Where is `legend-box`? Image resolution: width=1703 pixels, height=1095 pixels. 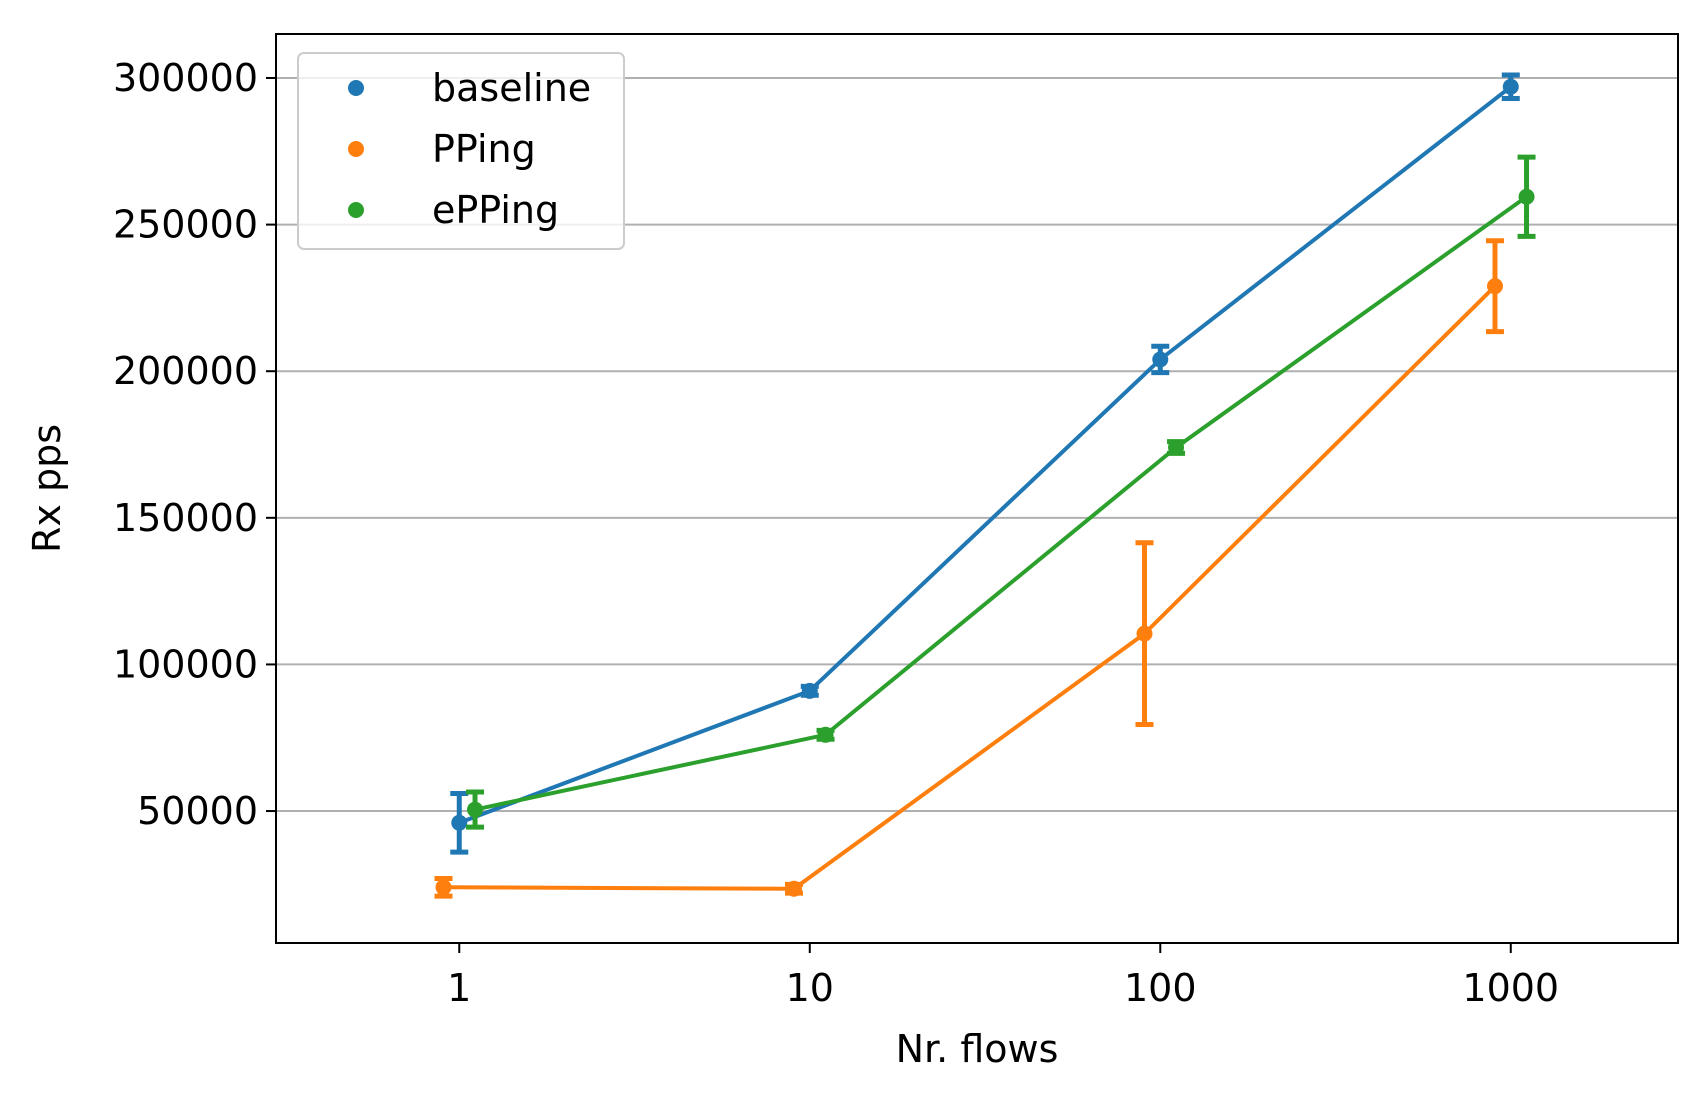
legend-box is located at coordinates (461, 151).